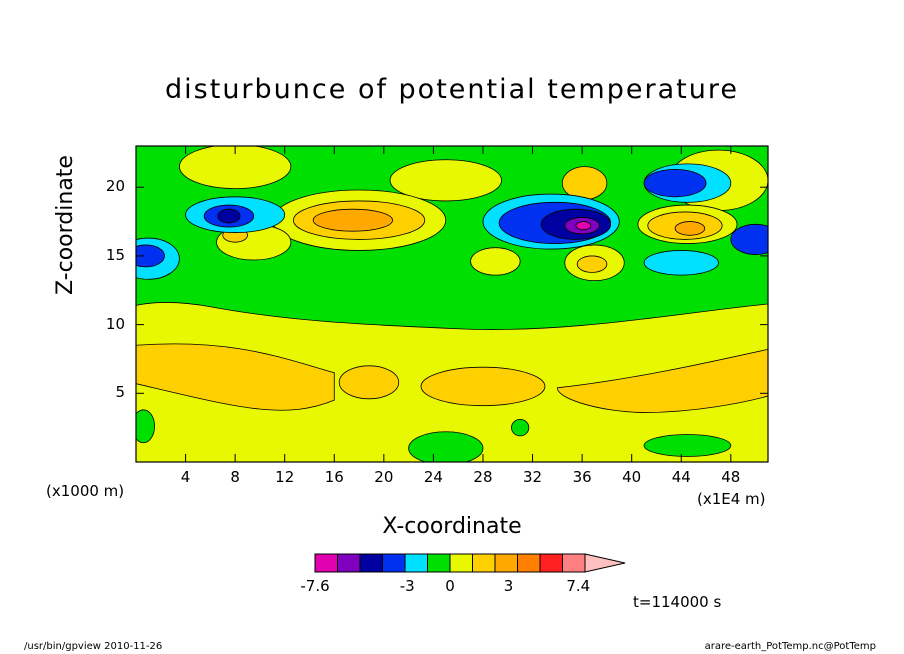 This screenshot has height=654, width=904. I want to click on colorbar-label: -3, so click(407, 586).